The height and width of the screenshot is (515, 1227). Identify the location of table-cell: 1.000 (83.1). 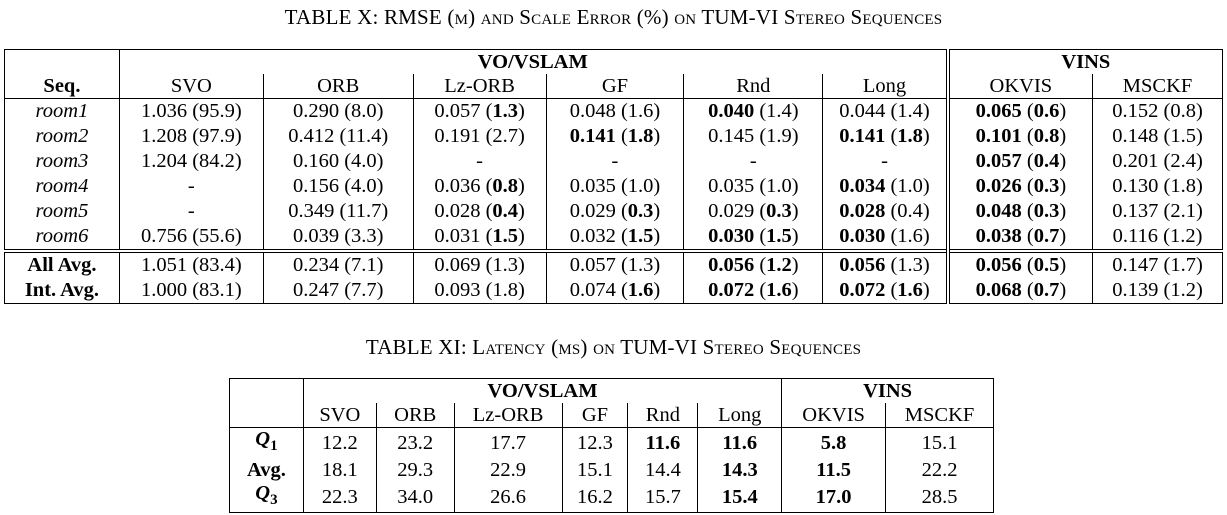
(191, 290).